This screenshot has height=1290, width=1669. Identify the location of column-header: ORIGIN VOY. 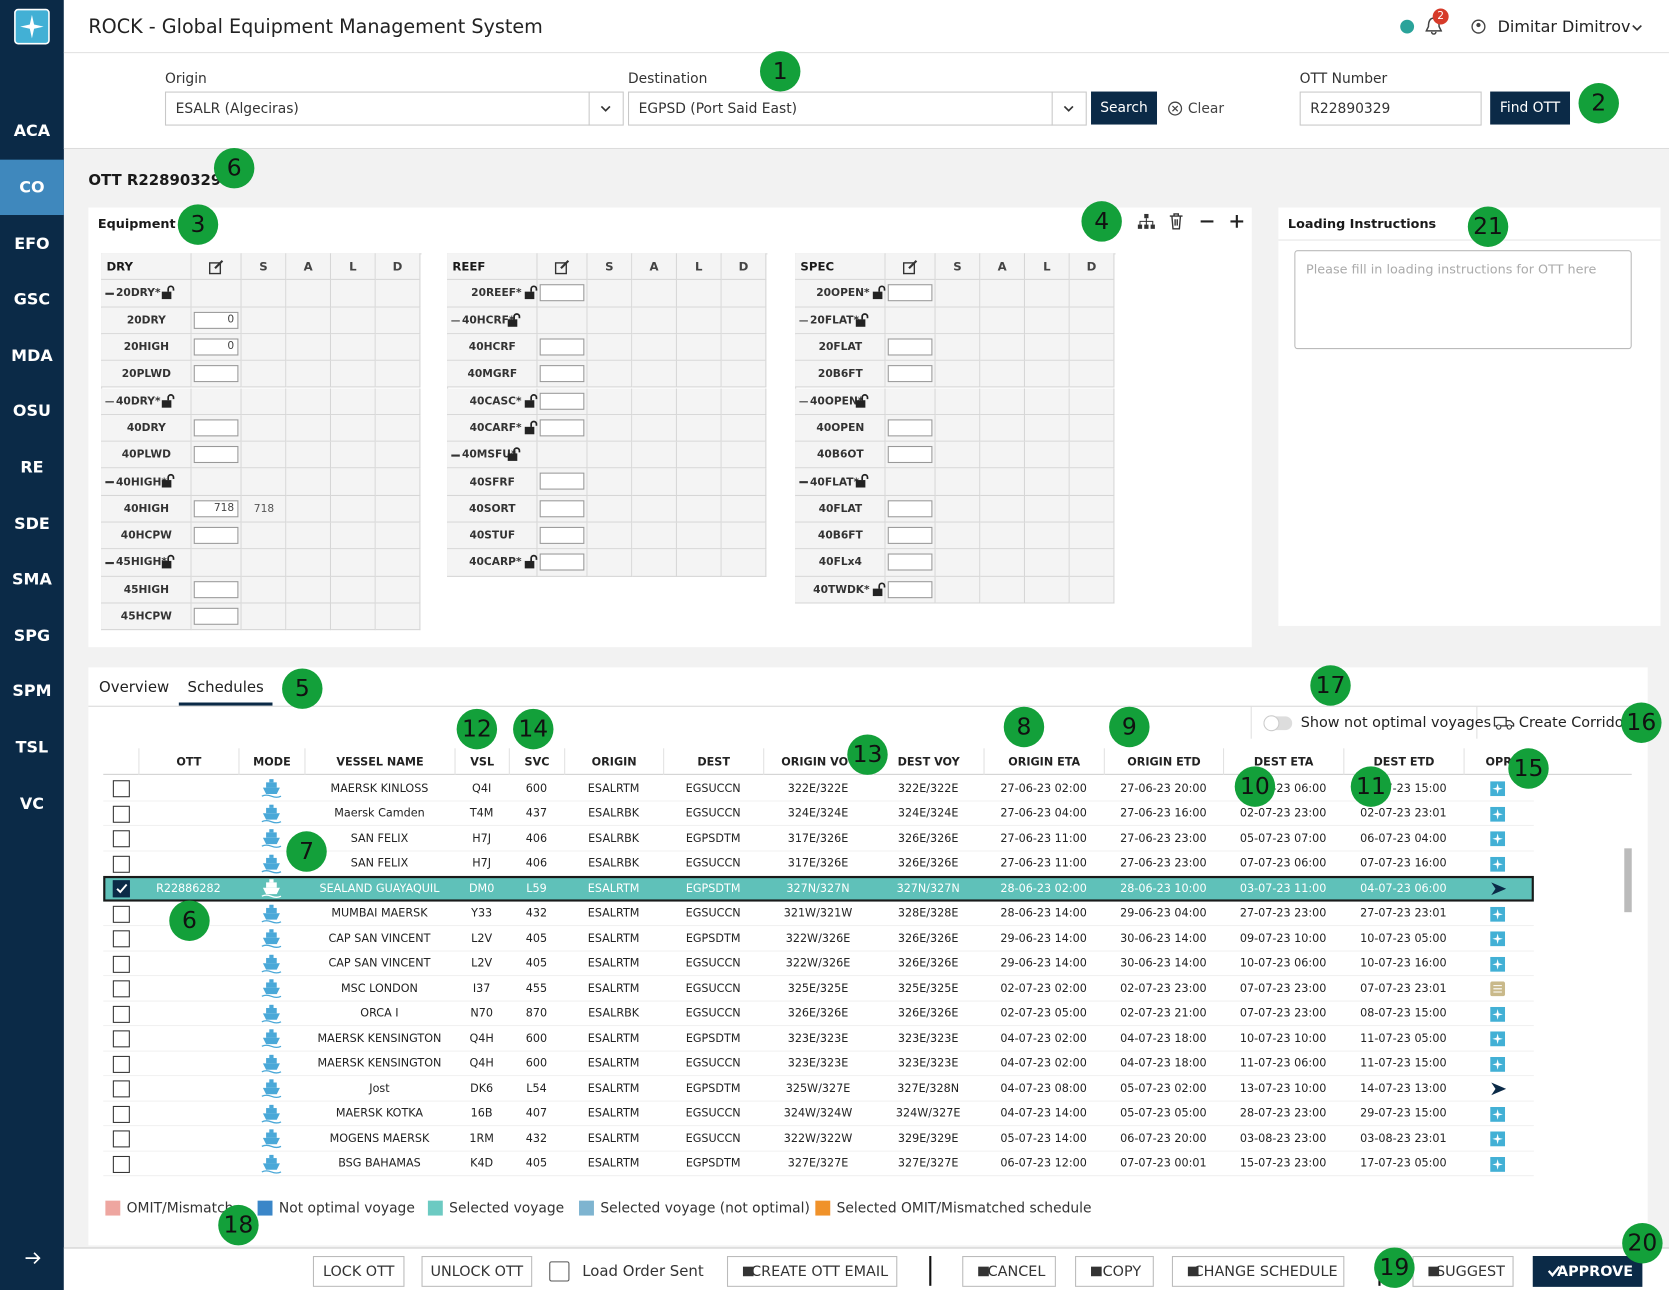
(818, 761).